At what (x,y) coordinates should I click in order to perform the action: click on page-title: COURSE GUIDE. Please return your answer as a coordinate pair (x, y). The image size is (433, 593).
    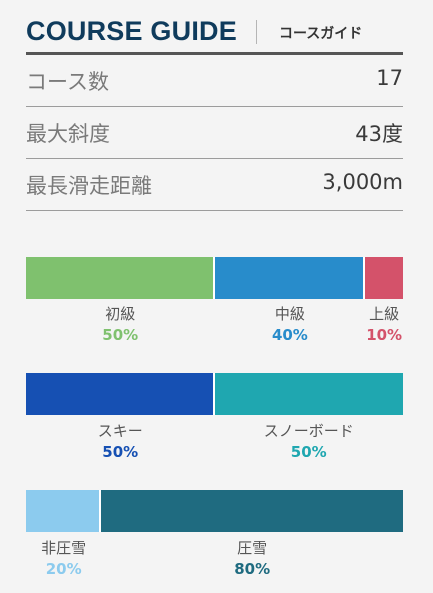
    Looking at the image, I should click on (131, 31).